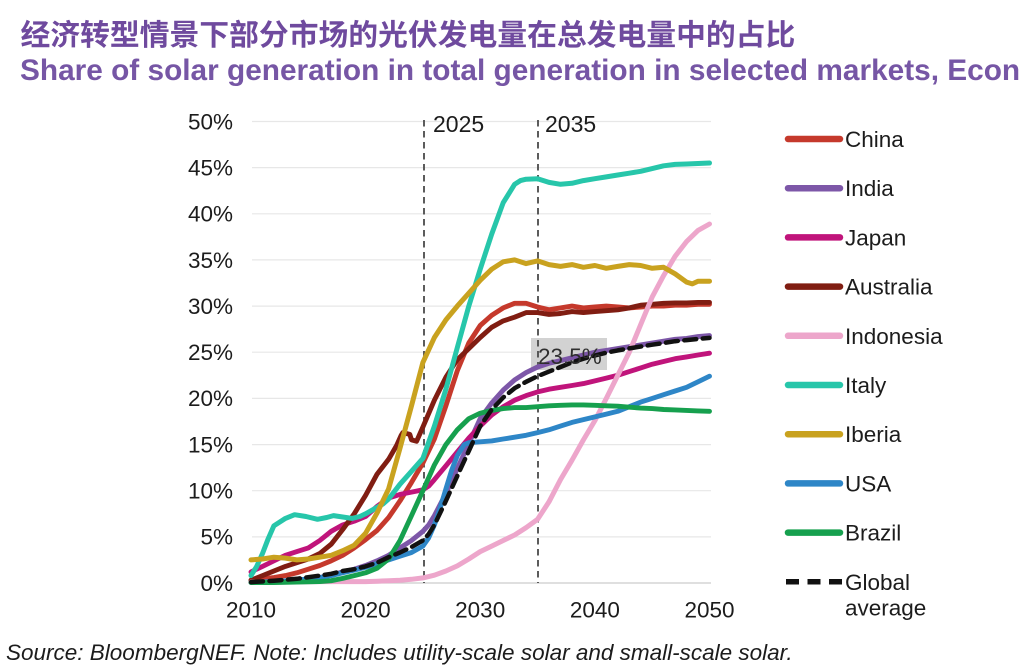 The width and height of the screenshot is (1024, 669). Describe the element at coordinates (210, 306) in the screenshot. I see `svg-text: 30%` at that location.